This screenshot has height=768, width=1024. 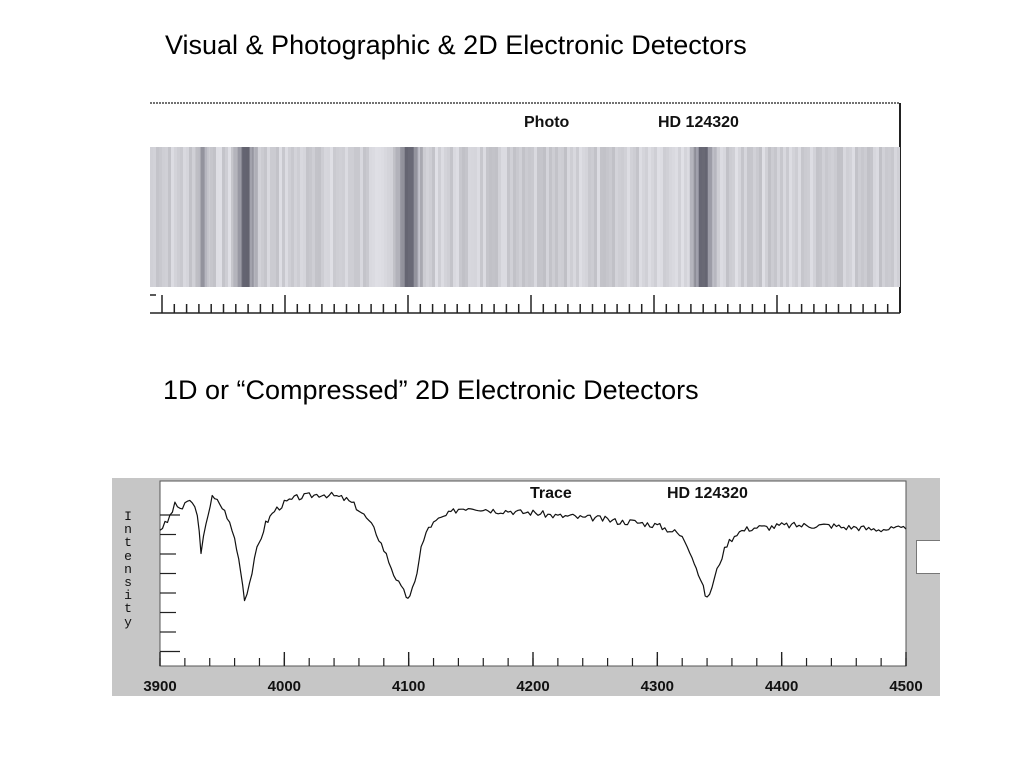 I want to click on photo-texture, so click(x=525, y=217).